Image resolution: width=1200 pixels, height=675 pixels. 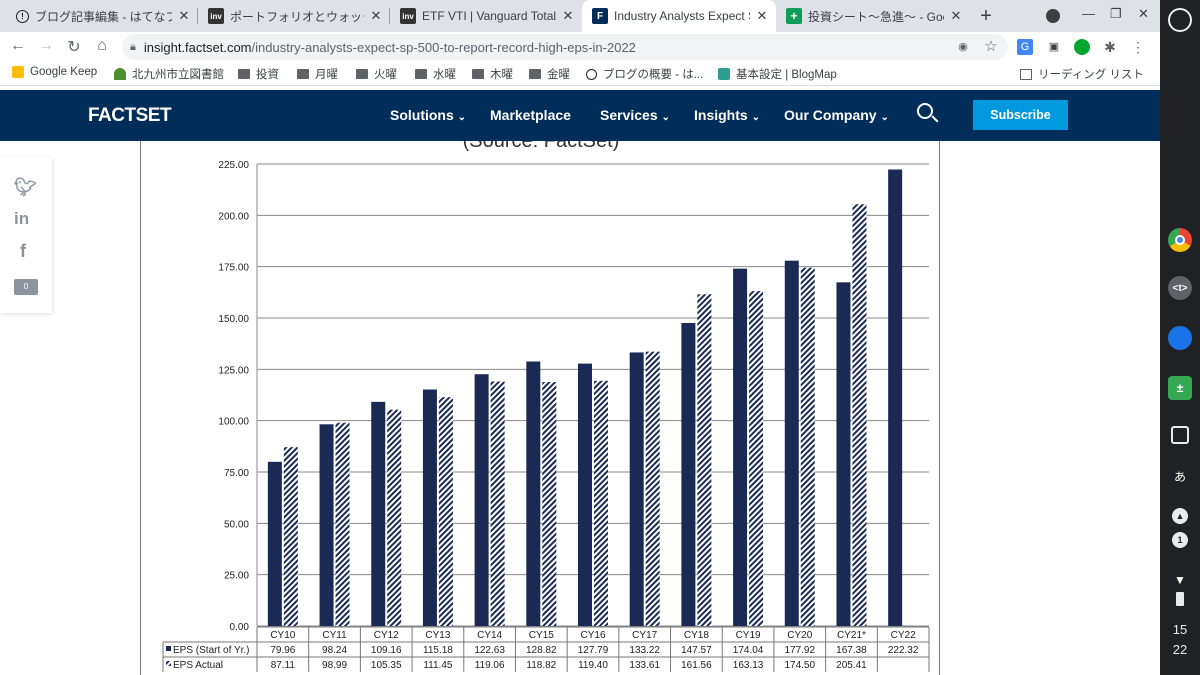 What do you see at coordinates (25, 187) in the screenshot?
I see `twitter-icon: 🐦︎` at bounding box center [25, 187].